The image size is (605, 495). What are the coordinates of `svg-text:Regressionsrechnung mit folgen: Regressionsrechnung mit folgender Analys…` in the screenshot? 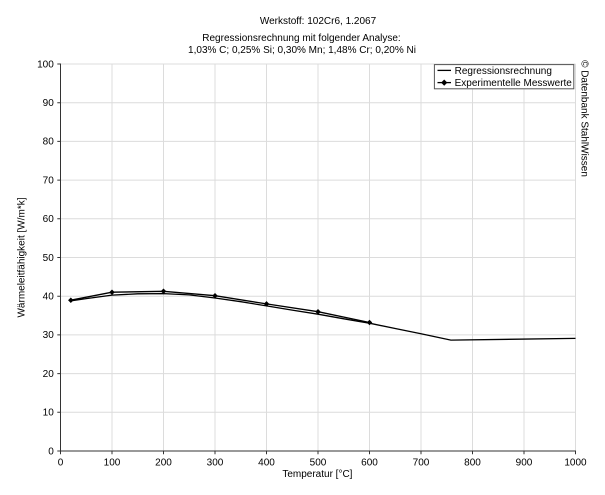 It's located at (301, 38).